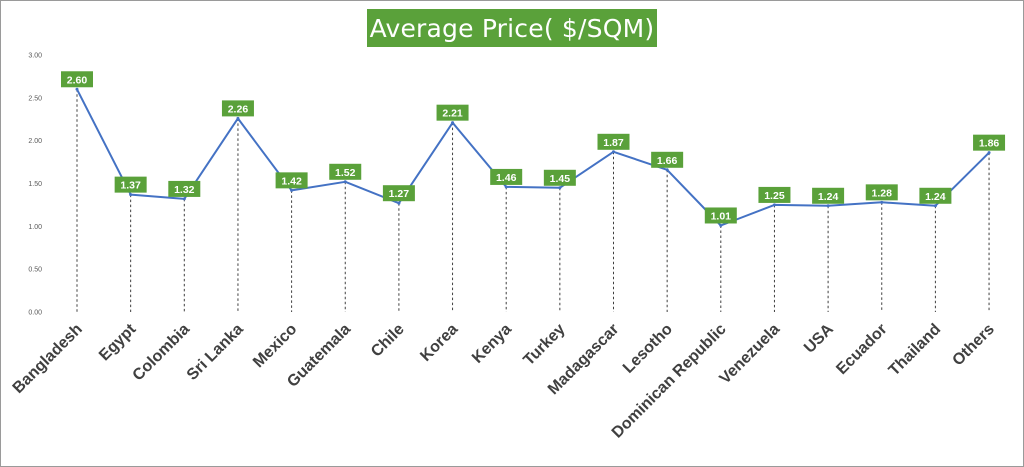 This screenshot has width=1024, height=467. What do you see at coordinates (162, 353) in the screenshot?
I see `x-category-label: Colombia` at bounding box center [162, 353].